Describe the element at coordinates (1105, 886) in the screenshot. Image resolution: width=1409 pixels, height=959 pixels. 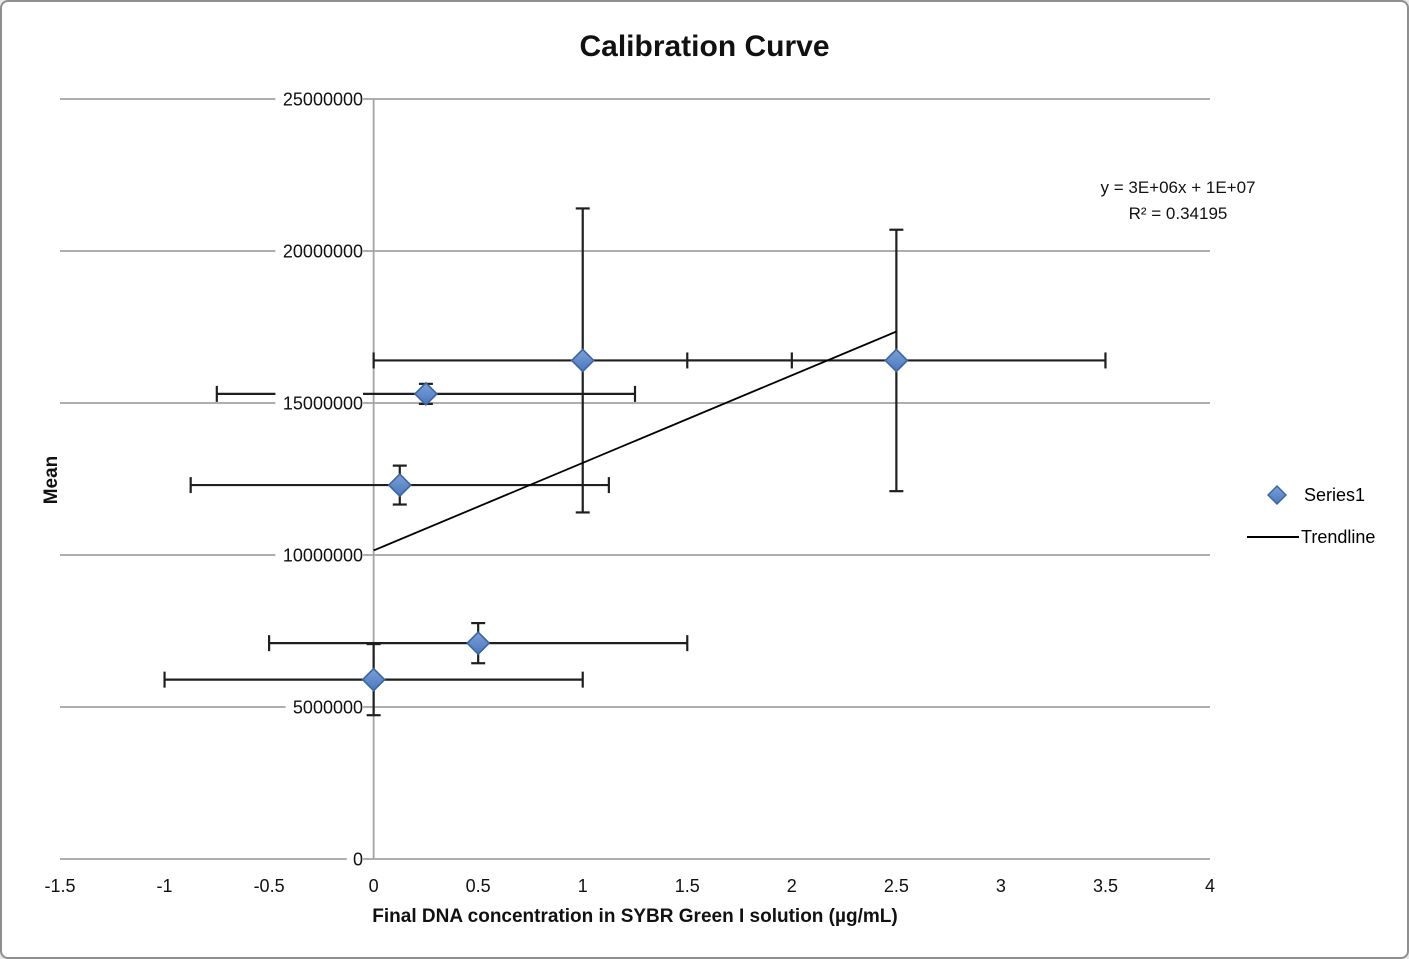
I see `x-tick-label: 3.5` at that location.